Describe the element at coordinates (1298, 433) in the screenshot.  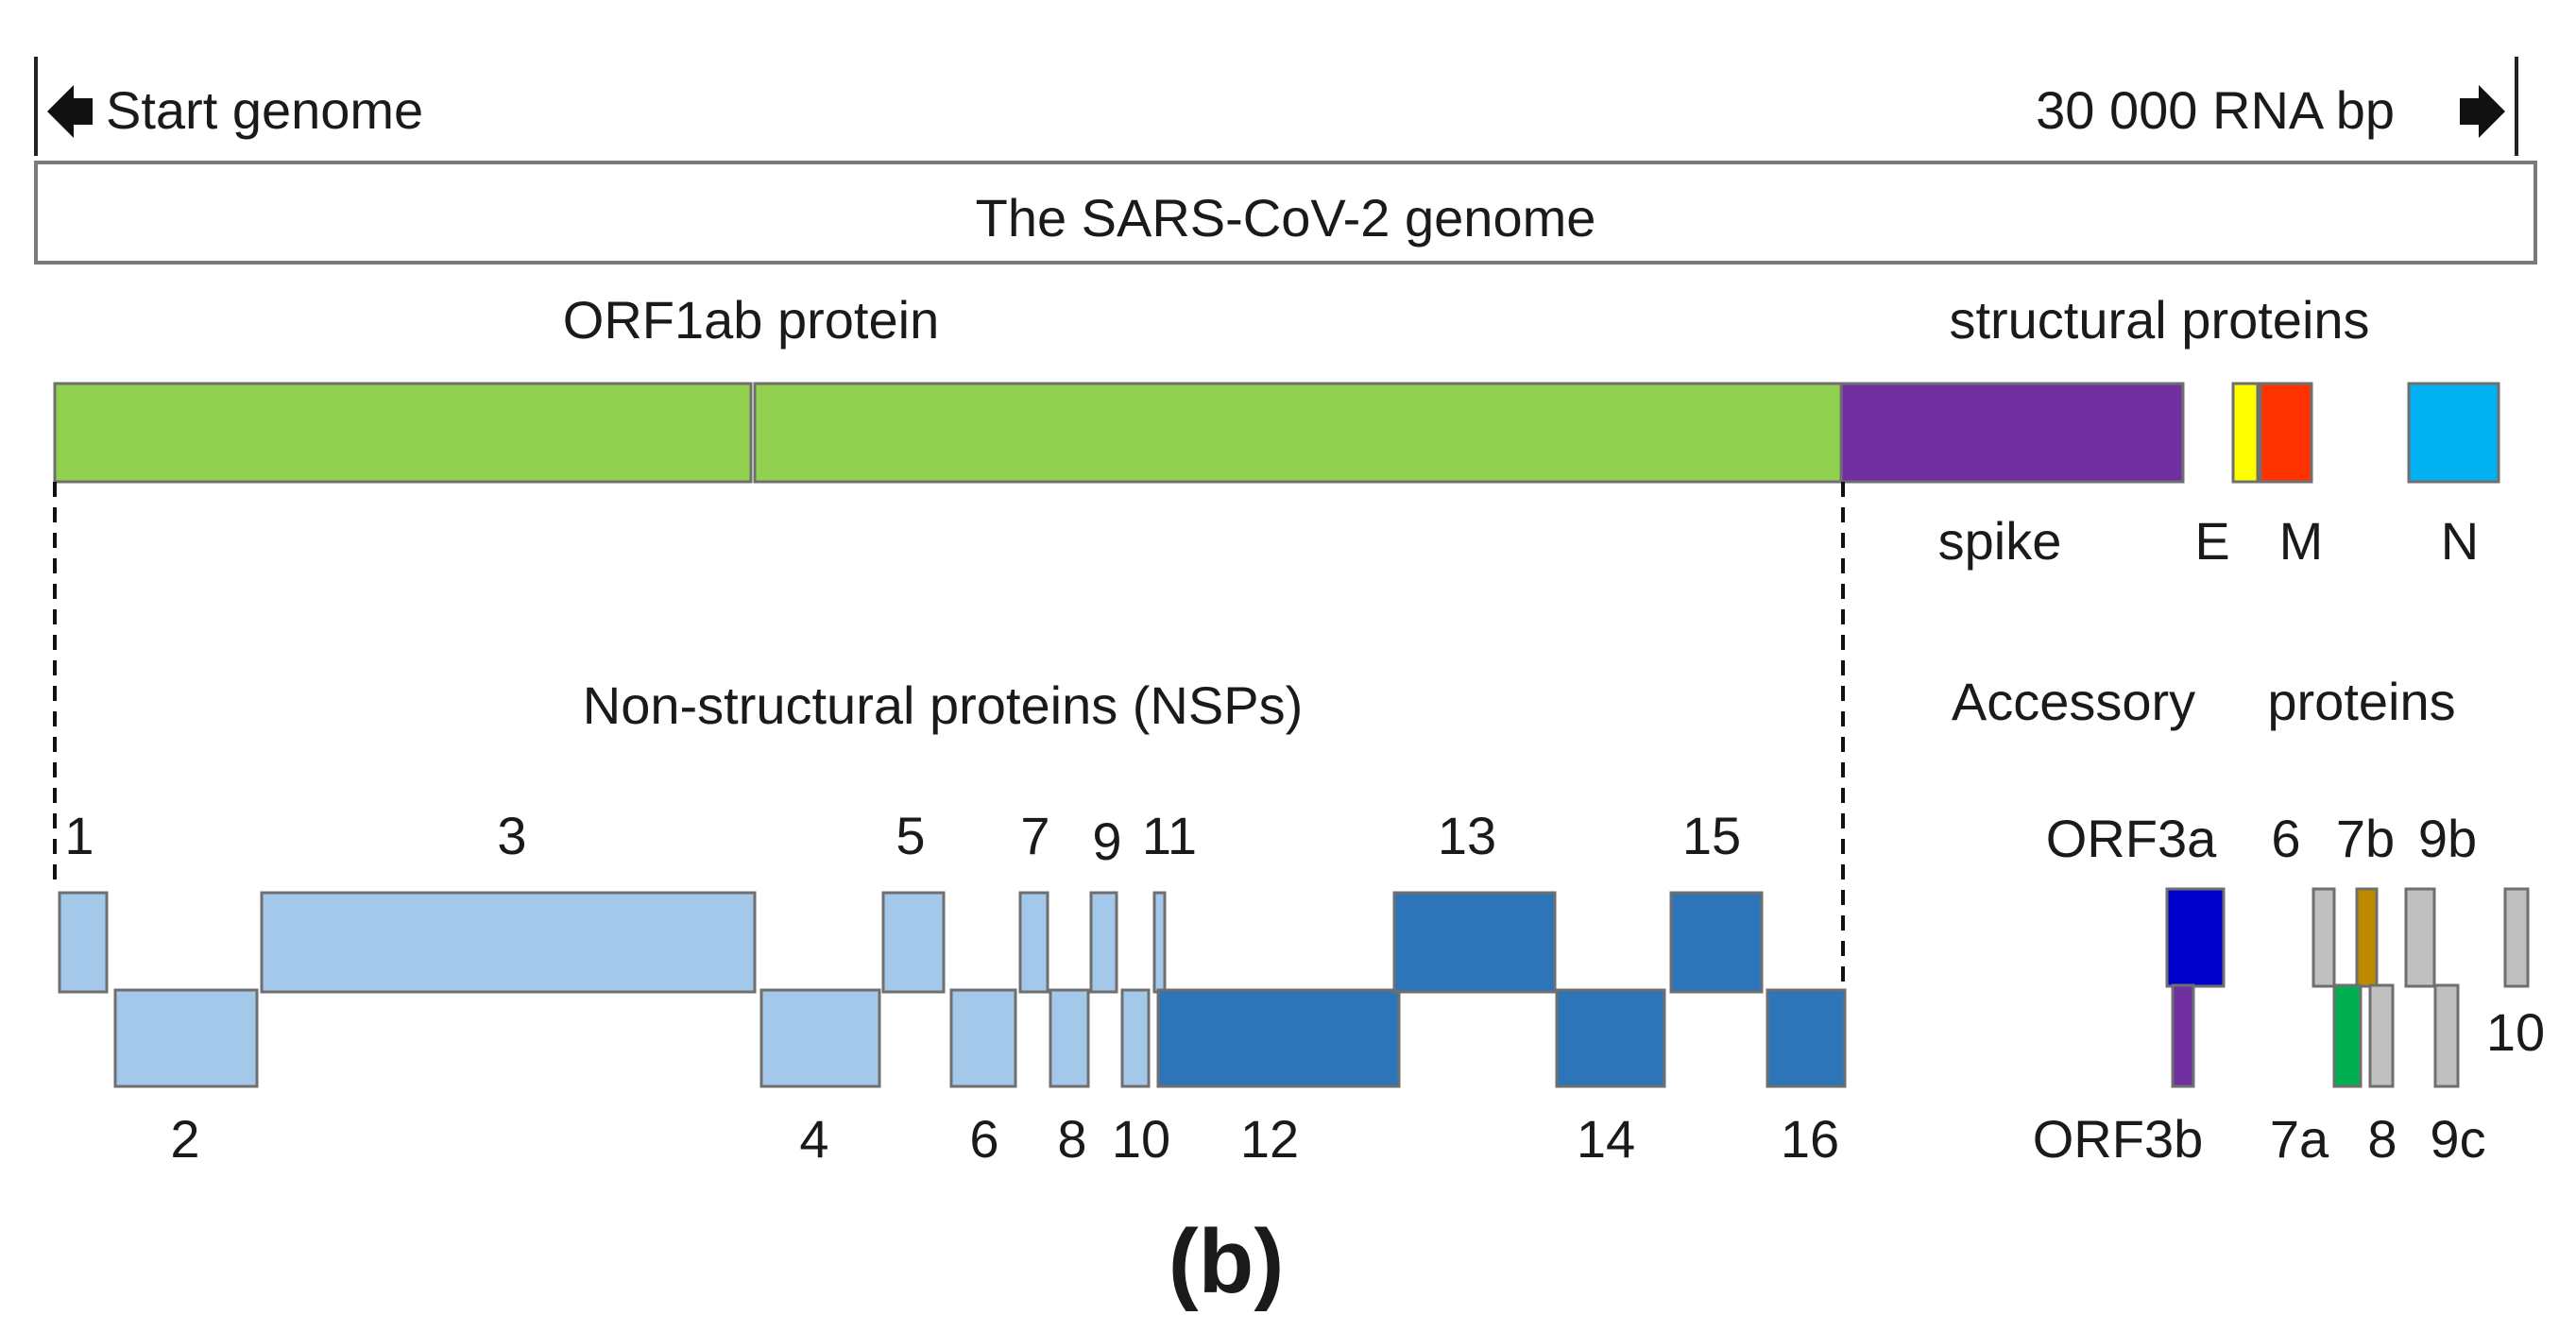
I see `orf1b-bar` at that location.